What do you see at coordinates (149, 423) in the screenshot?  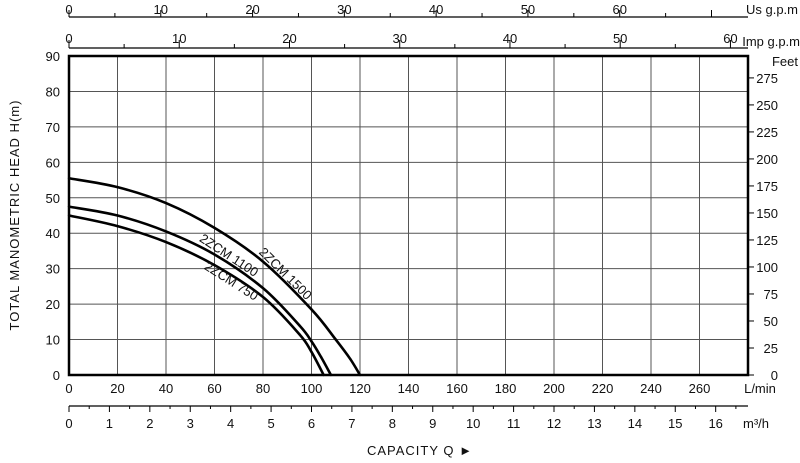 I see `m3h-tick-label: 2` at bounding box center [149, 423].